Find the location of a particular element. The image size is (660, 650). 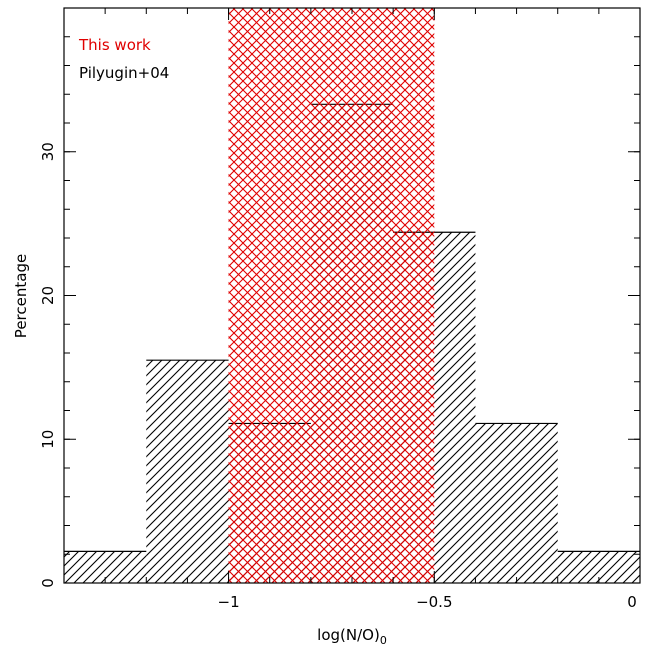

x-tick-label: −1 is located at coordinates (229, 602).